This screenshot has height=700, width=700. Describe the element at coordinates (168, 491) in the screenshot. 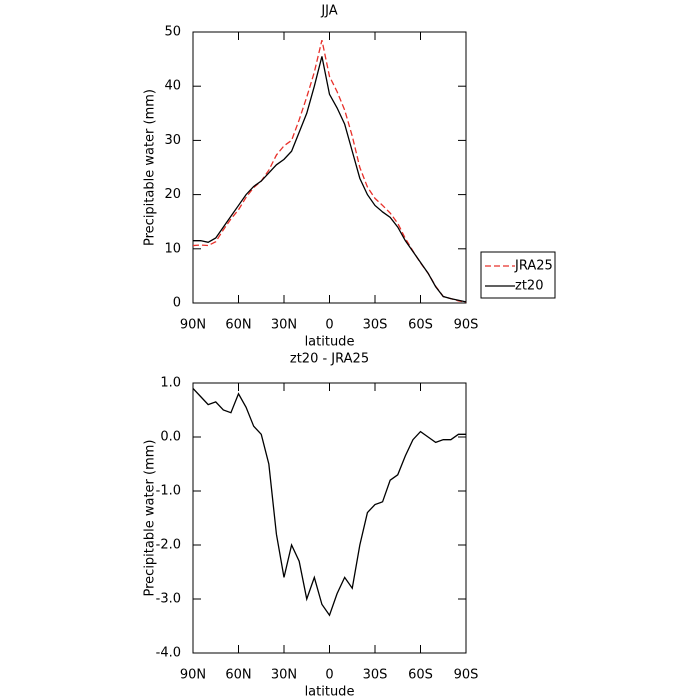

I see `y-tick-label: -1.0` at that location.